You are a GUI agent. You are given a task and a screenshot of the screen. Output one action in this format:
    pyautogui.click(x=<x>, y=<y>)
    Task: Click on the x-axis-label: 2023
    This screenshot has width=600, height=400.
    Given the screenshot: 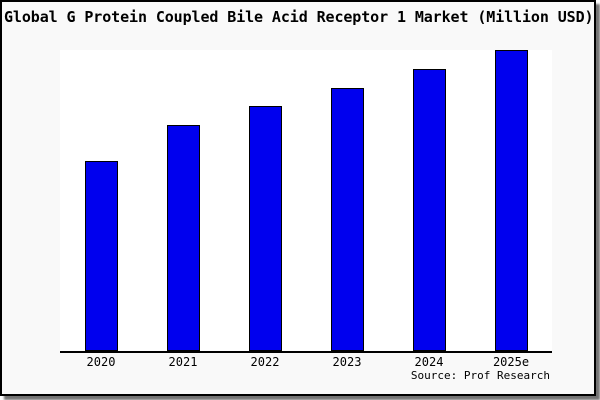 What is the action you would take?
    pyautogui.click(x=347, y=362)
    